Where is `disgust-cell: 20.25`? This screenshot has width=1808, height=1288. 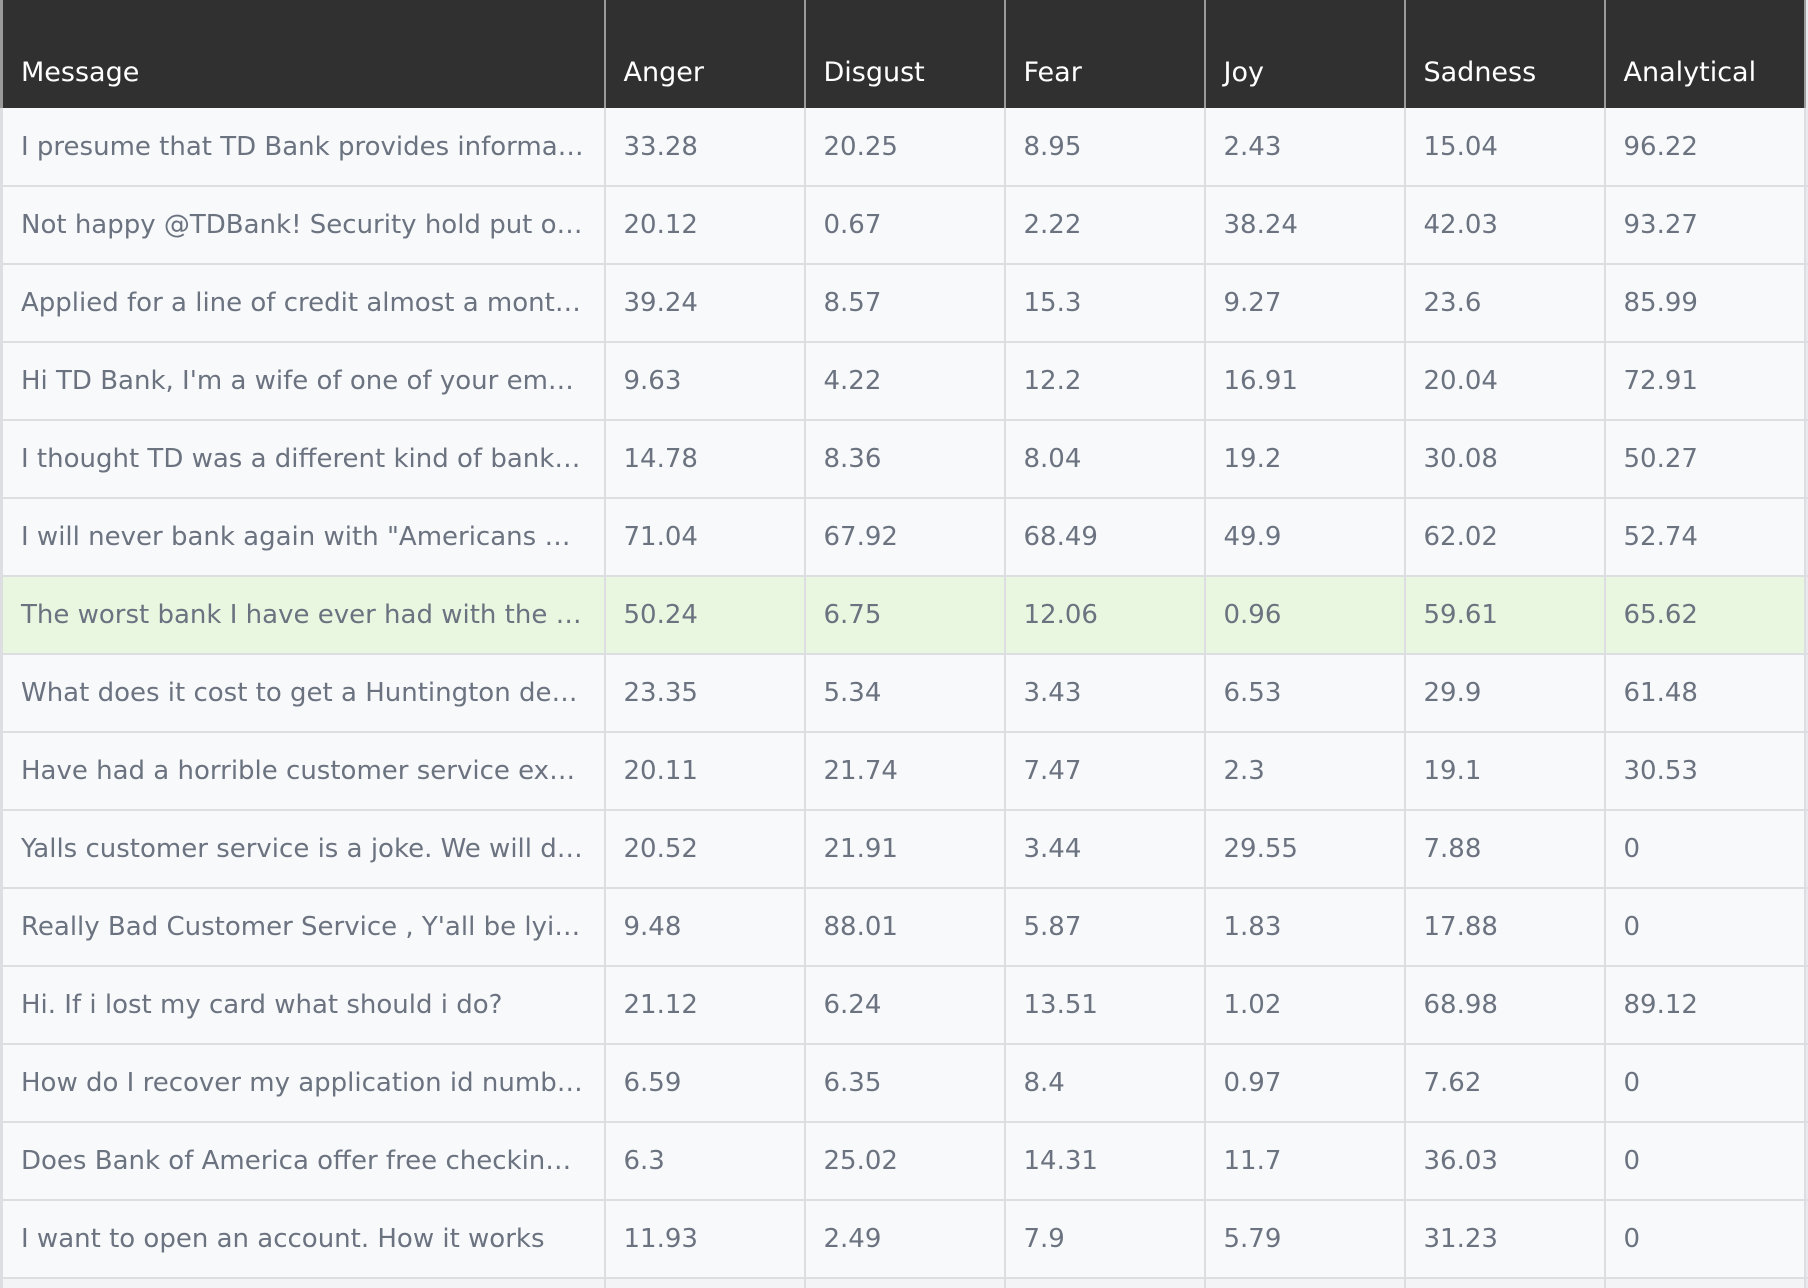
disgust-cell: 20.25 is located at coordinates (905, 147).